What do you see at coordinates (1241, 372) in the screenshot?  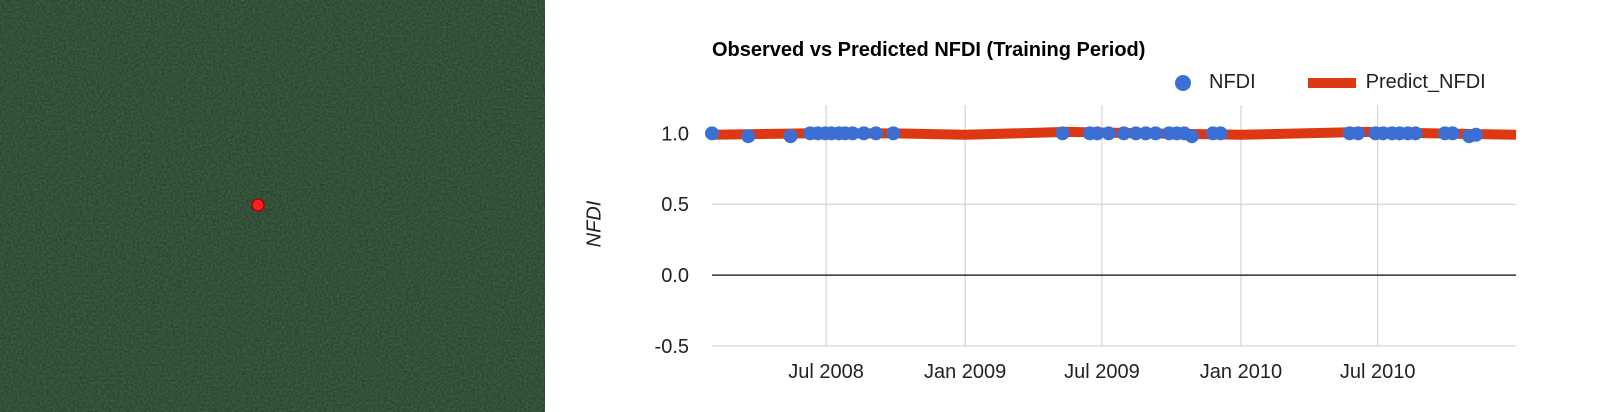 I see `x-tick-label: Jan 2010` at bounding box center [1241, 372].